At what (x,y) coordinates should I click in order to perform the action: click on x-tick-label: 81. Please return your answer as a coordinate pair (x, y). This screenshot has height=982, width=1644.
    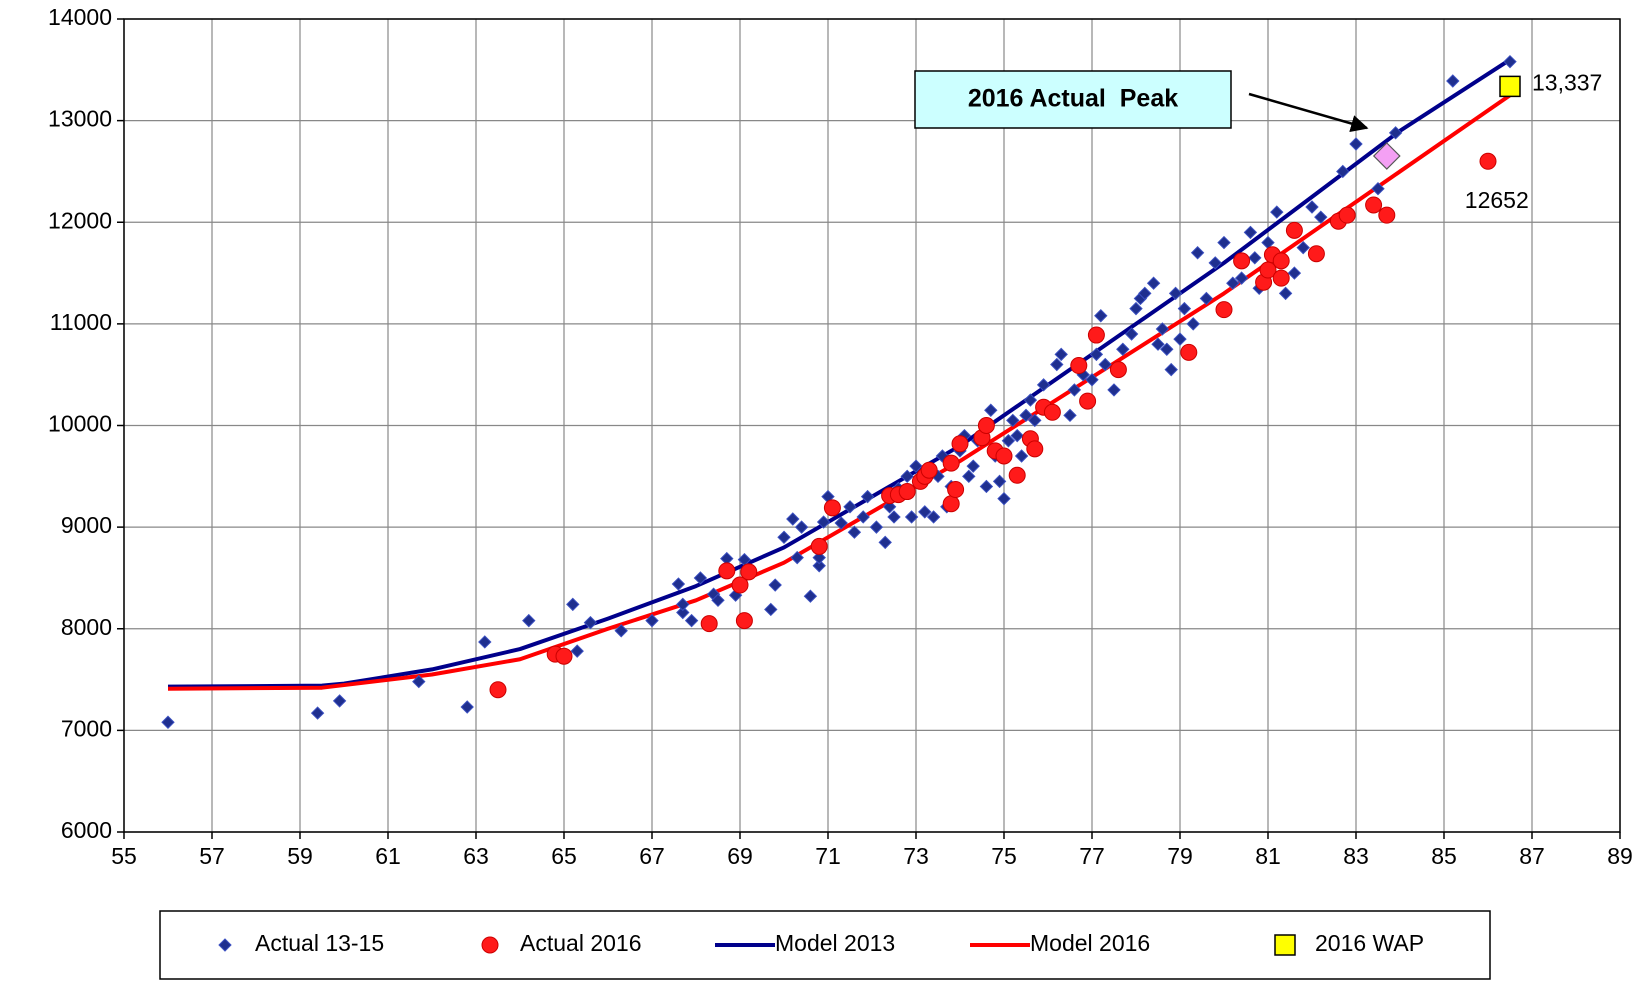
    Looking at the image, I should click on (1268, 856).